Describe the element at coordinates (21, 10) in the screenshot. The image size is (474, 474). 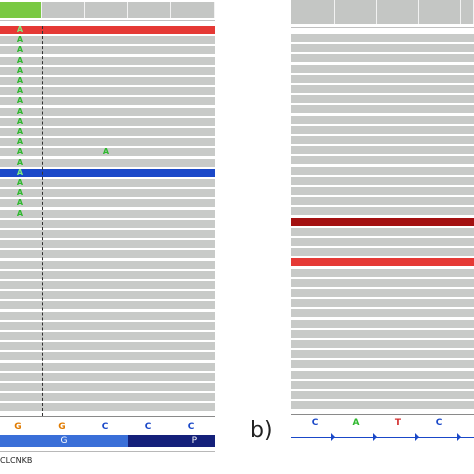
I see `coverage-bar-variant` at that location.